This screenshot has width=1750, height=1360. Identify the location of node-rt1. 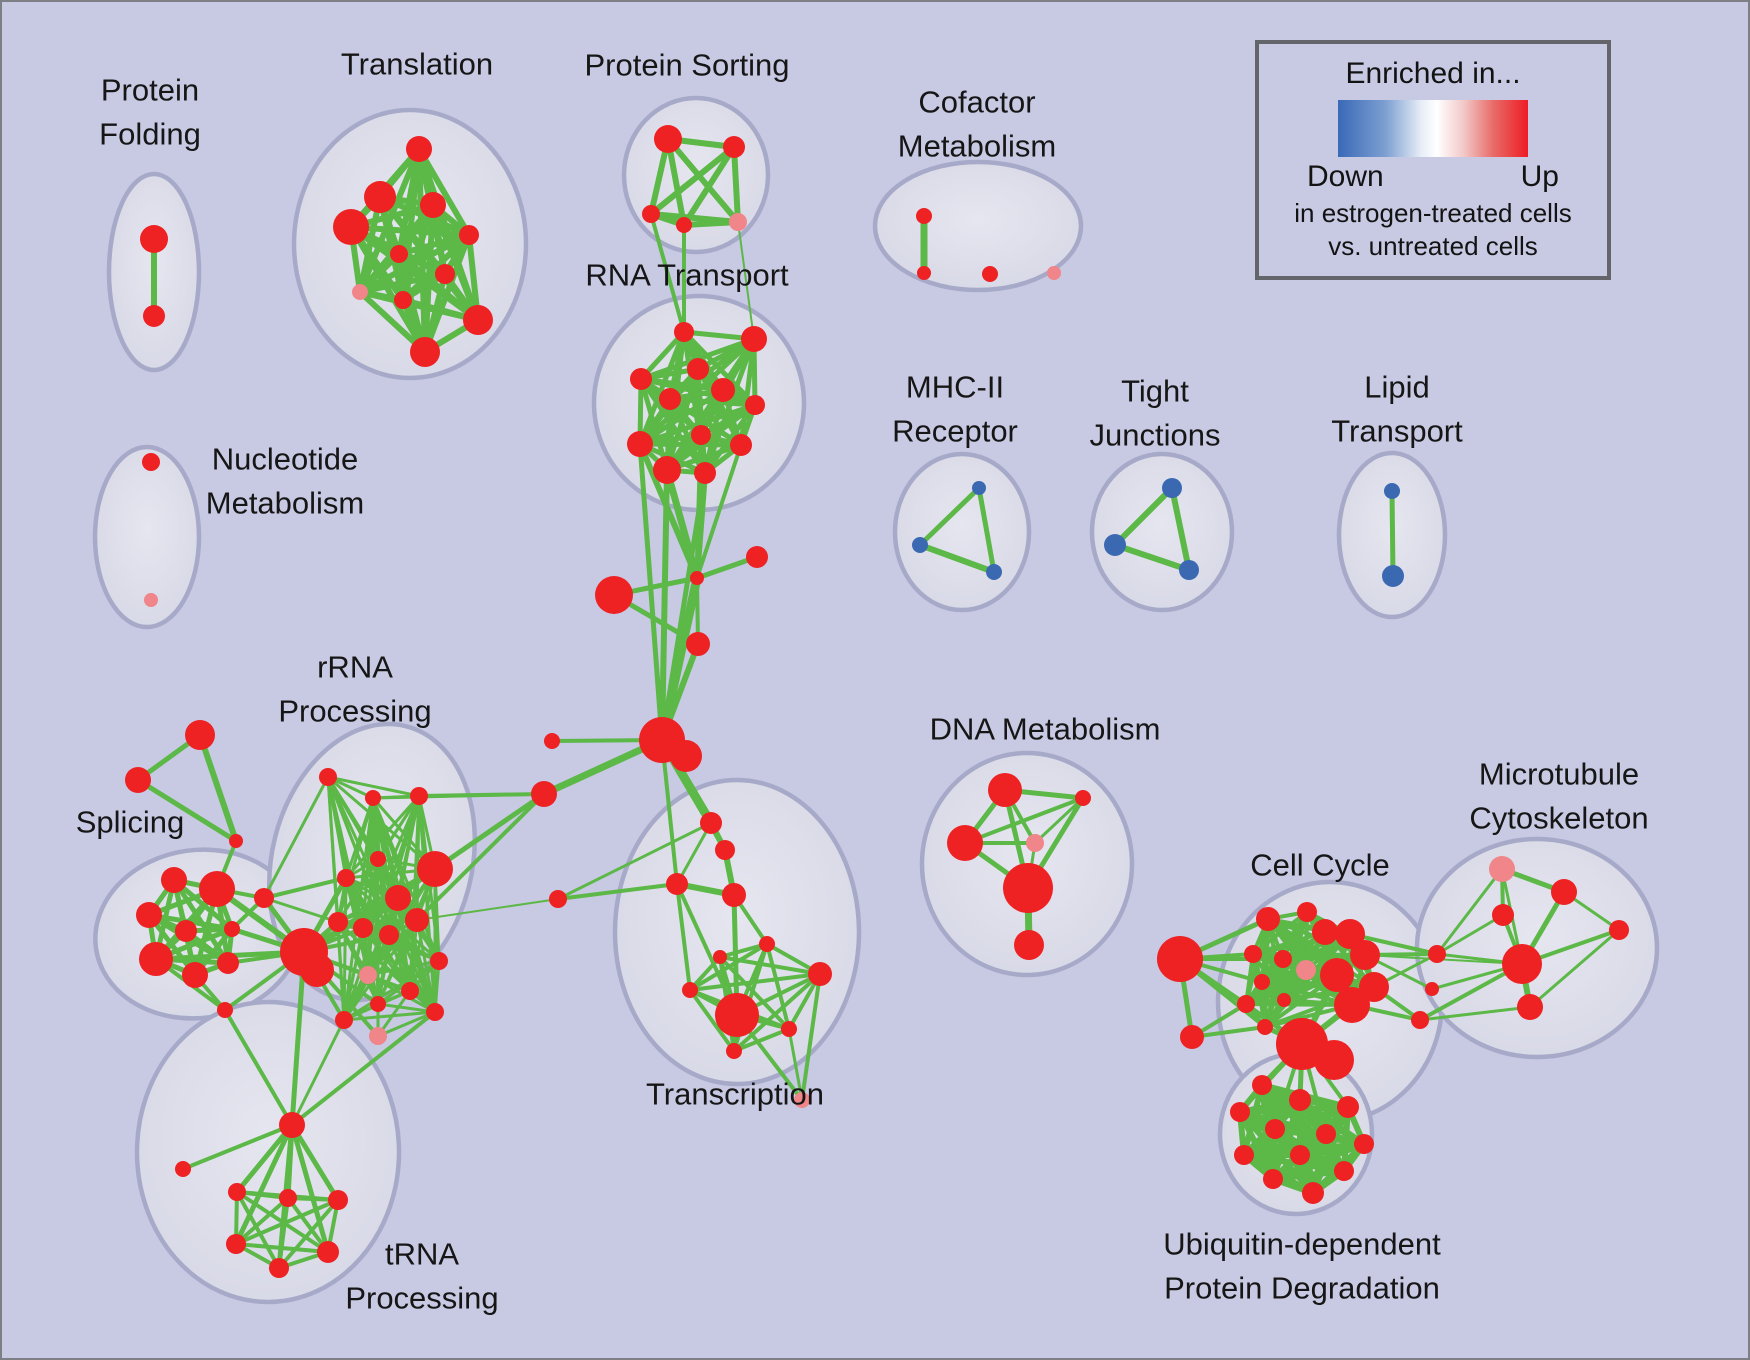
(684, 332).